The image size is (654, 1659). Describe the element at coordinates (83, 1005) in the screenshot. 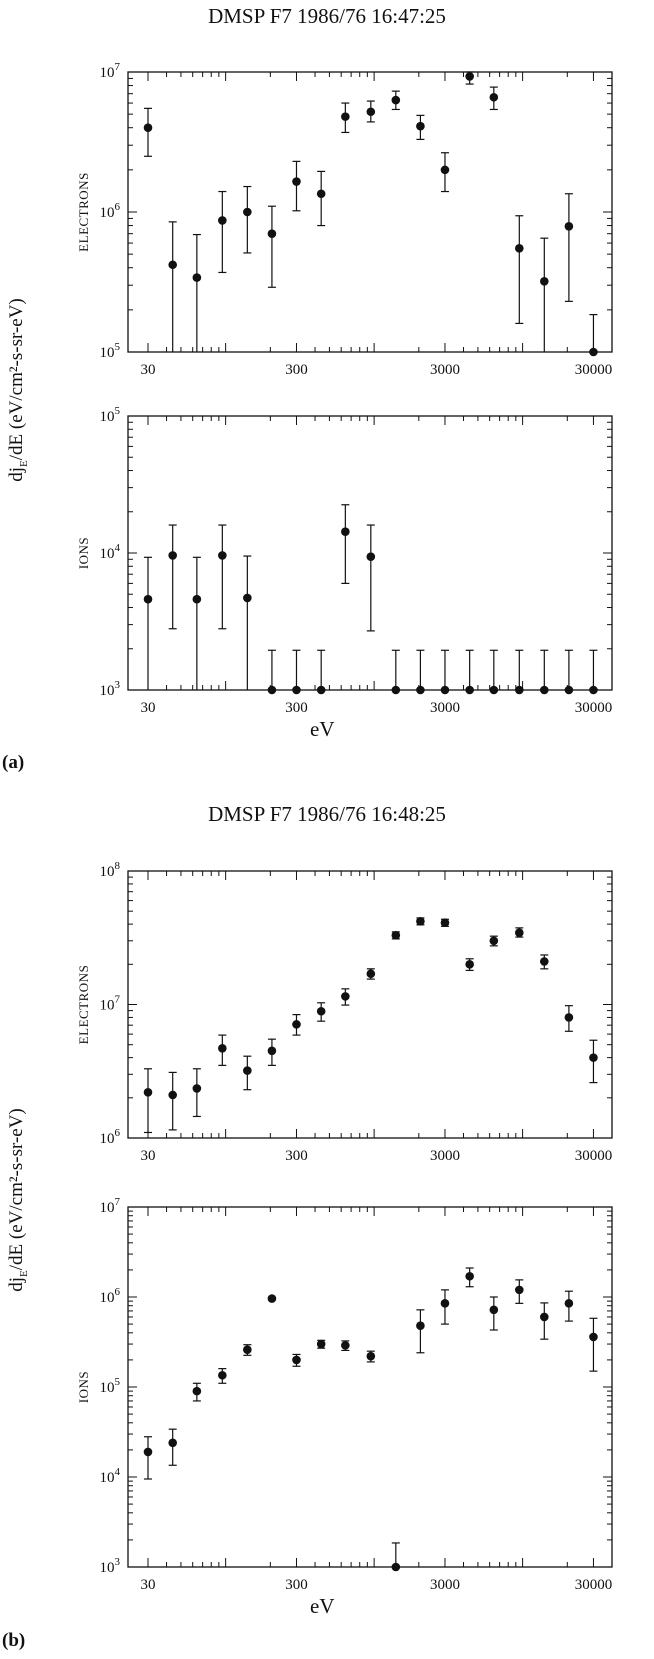

I see `chart-b-electrons-ylabel: ELECTRONS` at that location.